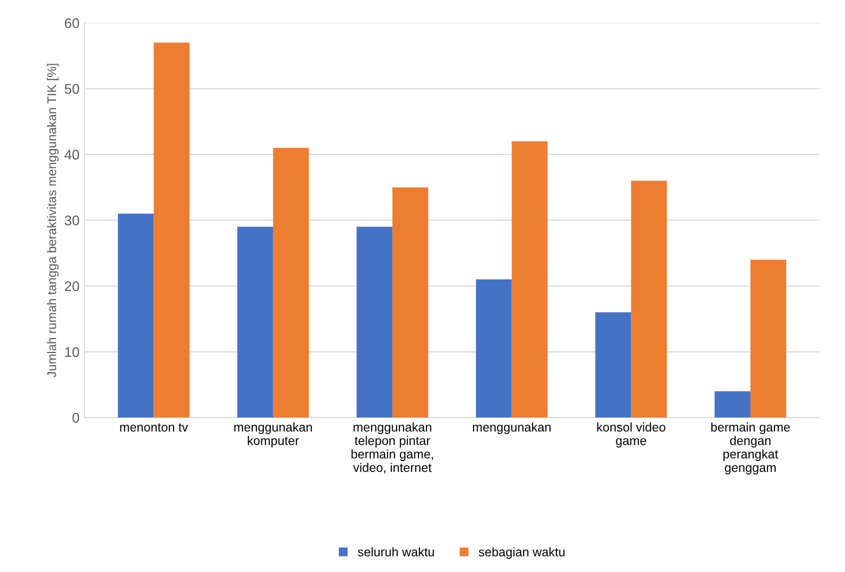  Describe the element at coordinates (521, 553) in the screenshot. I see `legend-label: sebagian waktu` at that location.